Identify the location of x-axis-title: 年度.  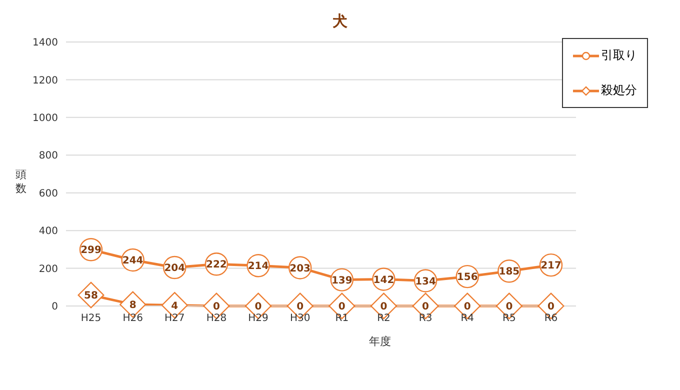
(380, 341).